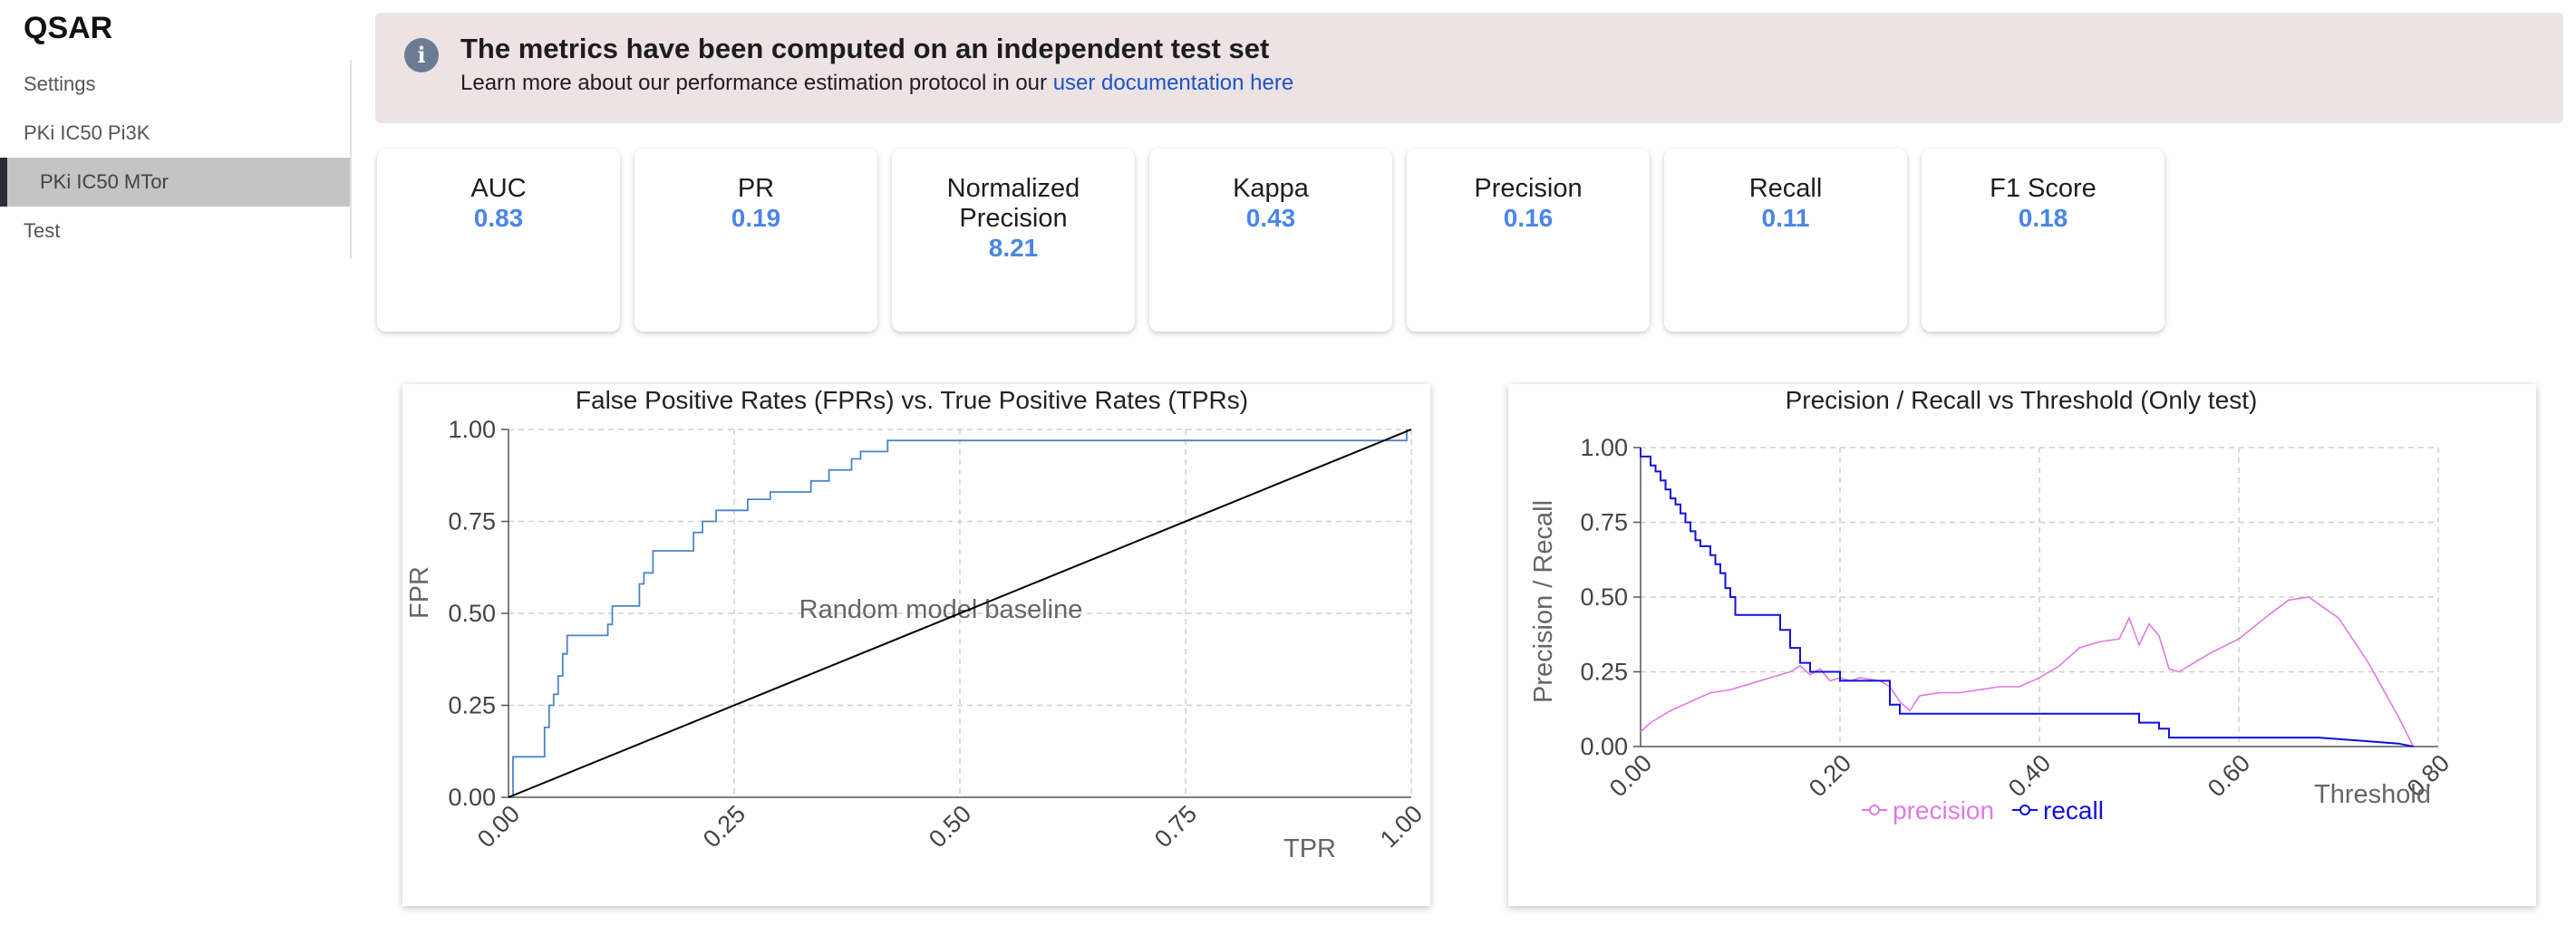 The width and height of the screenshot is (2576, 935). What do you see at coordinates (1528, 189) in the screenshot?
I see `metric-label: Precision` at bounding box center [1528, 189].